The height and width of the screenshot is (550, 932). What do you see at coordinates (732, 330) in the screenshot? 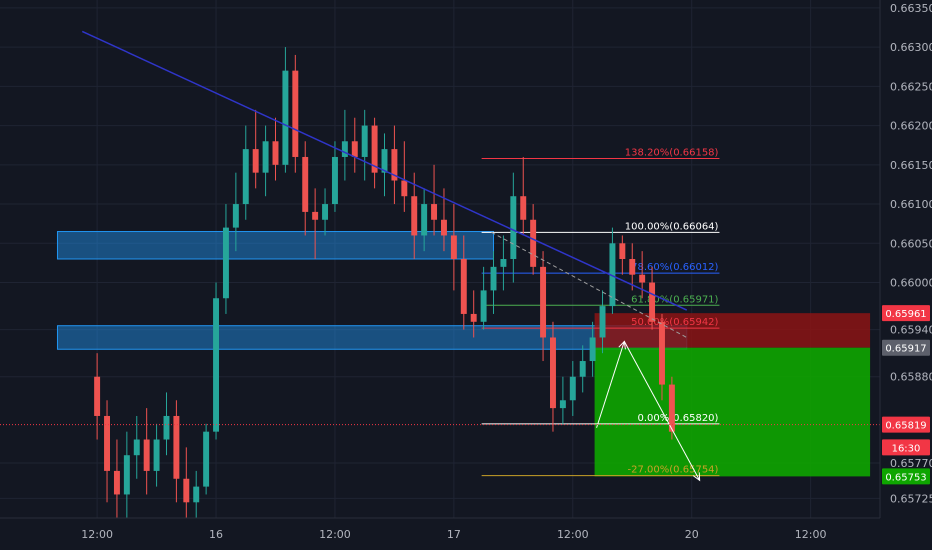
I see `stop-loss-zone` at bounding box center [732, 330].